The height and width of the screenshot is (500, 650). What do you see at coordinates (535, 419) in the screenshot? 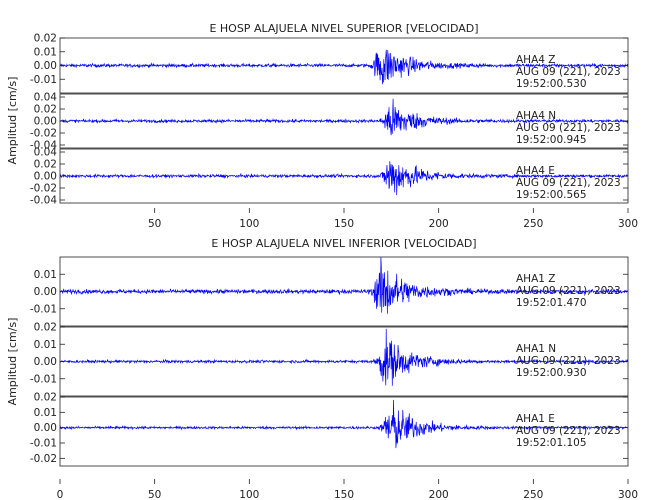
I see `station-label: AHA1 E` at bounding box center [535, 419].